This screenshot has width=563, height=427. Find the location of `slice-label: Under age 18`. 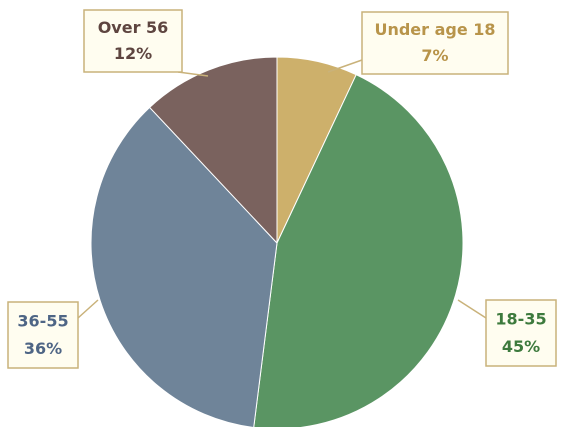

slice-label: Under age 18 is located at coordinates (434, 29).